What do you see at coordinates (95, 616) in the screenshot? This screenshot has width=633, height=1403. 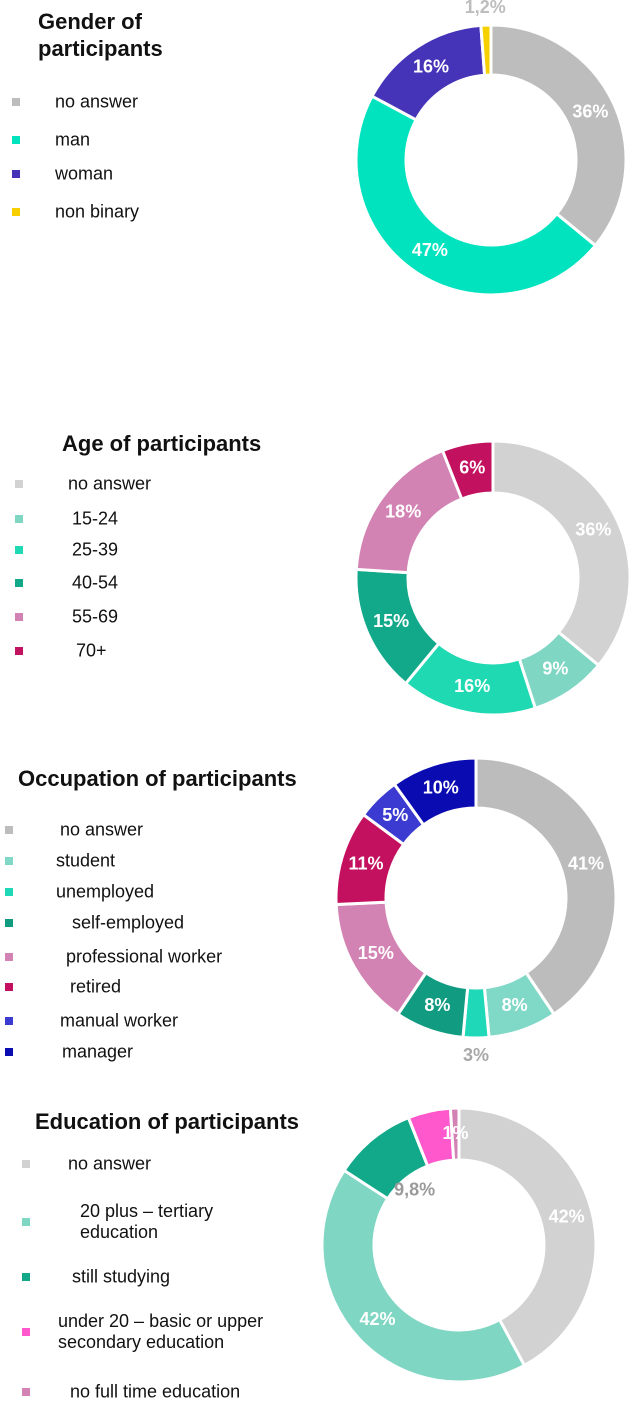 I see `legend-label: 55-69` at bounding box center [95, 616].